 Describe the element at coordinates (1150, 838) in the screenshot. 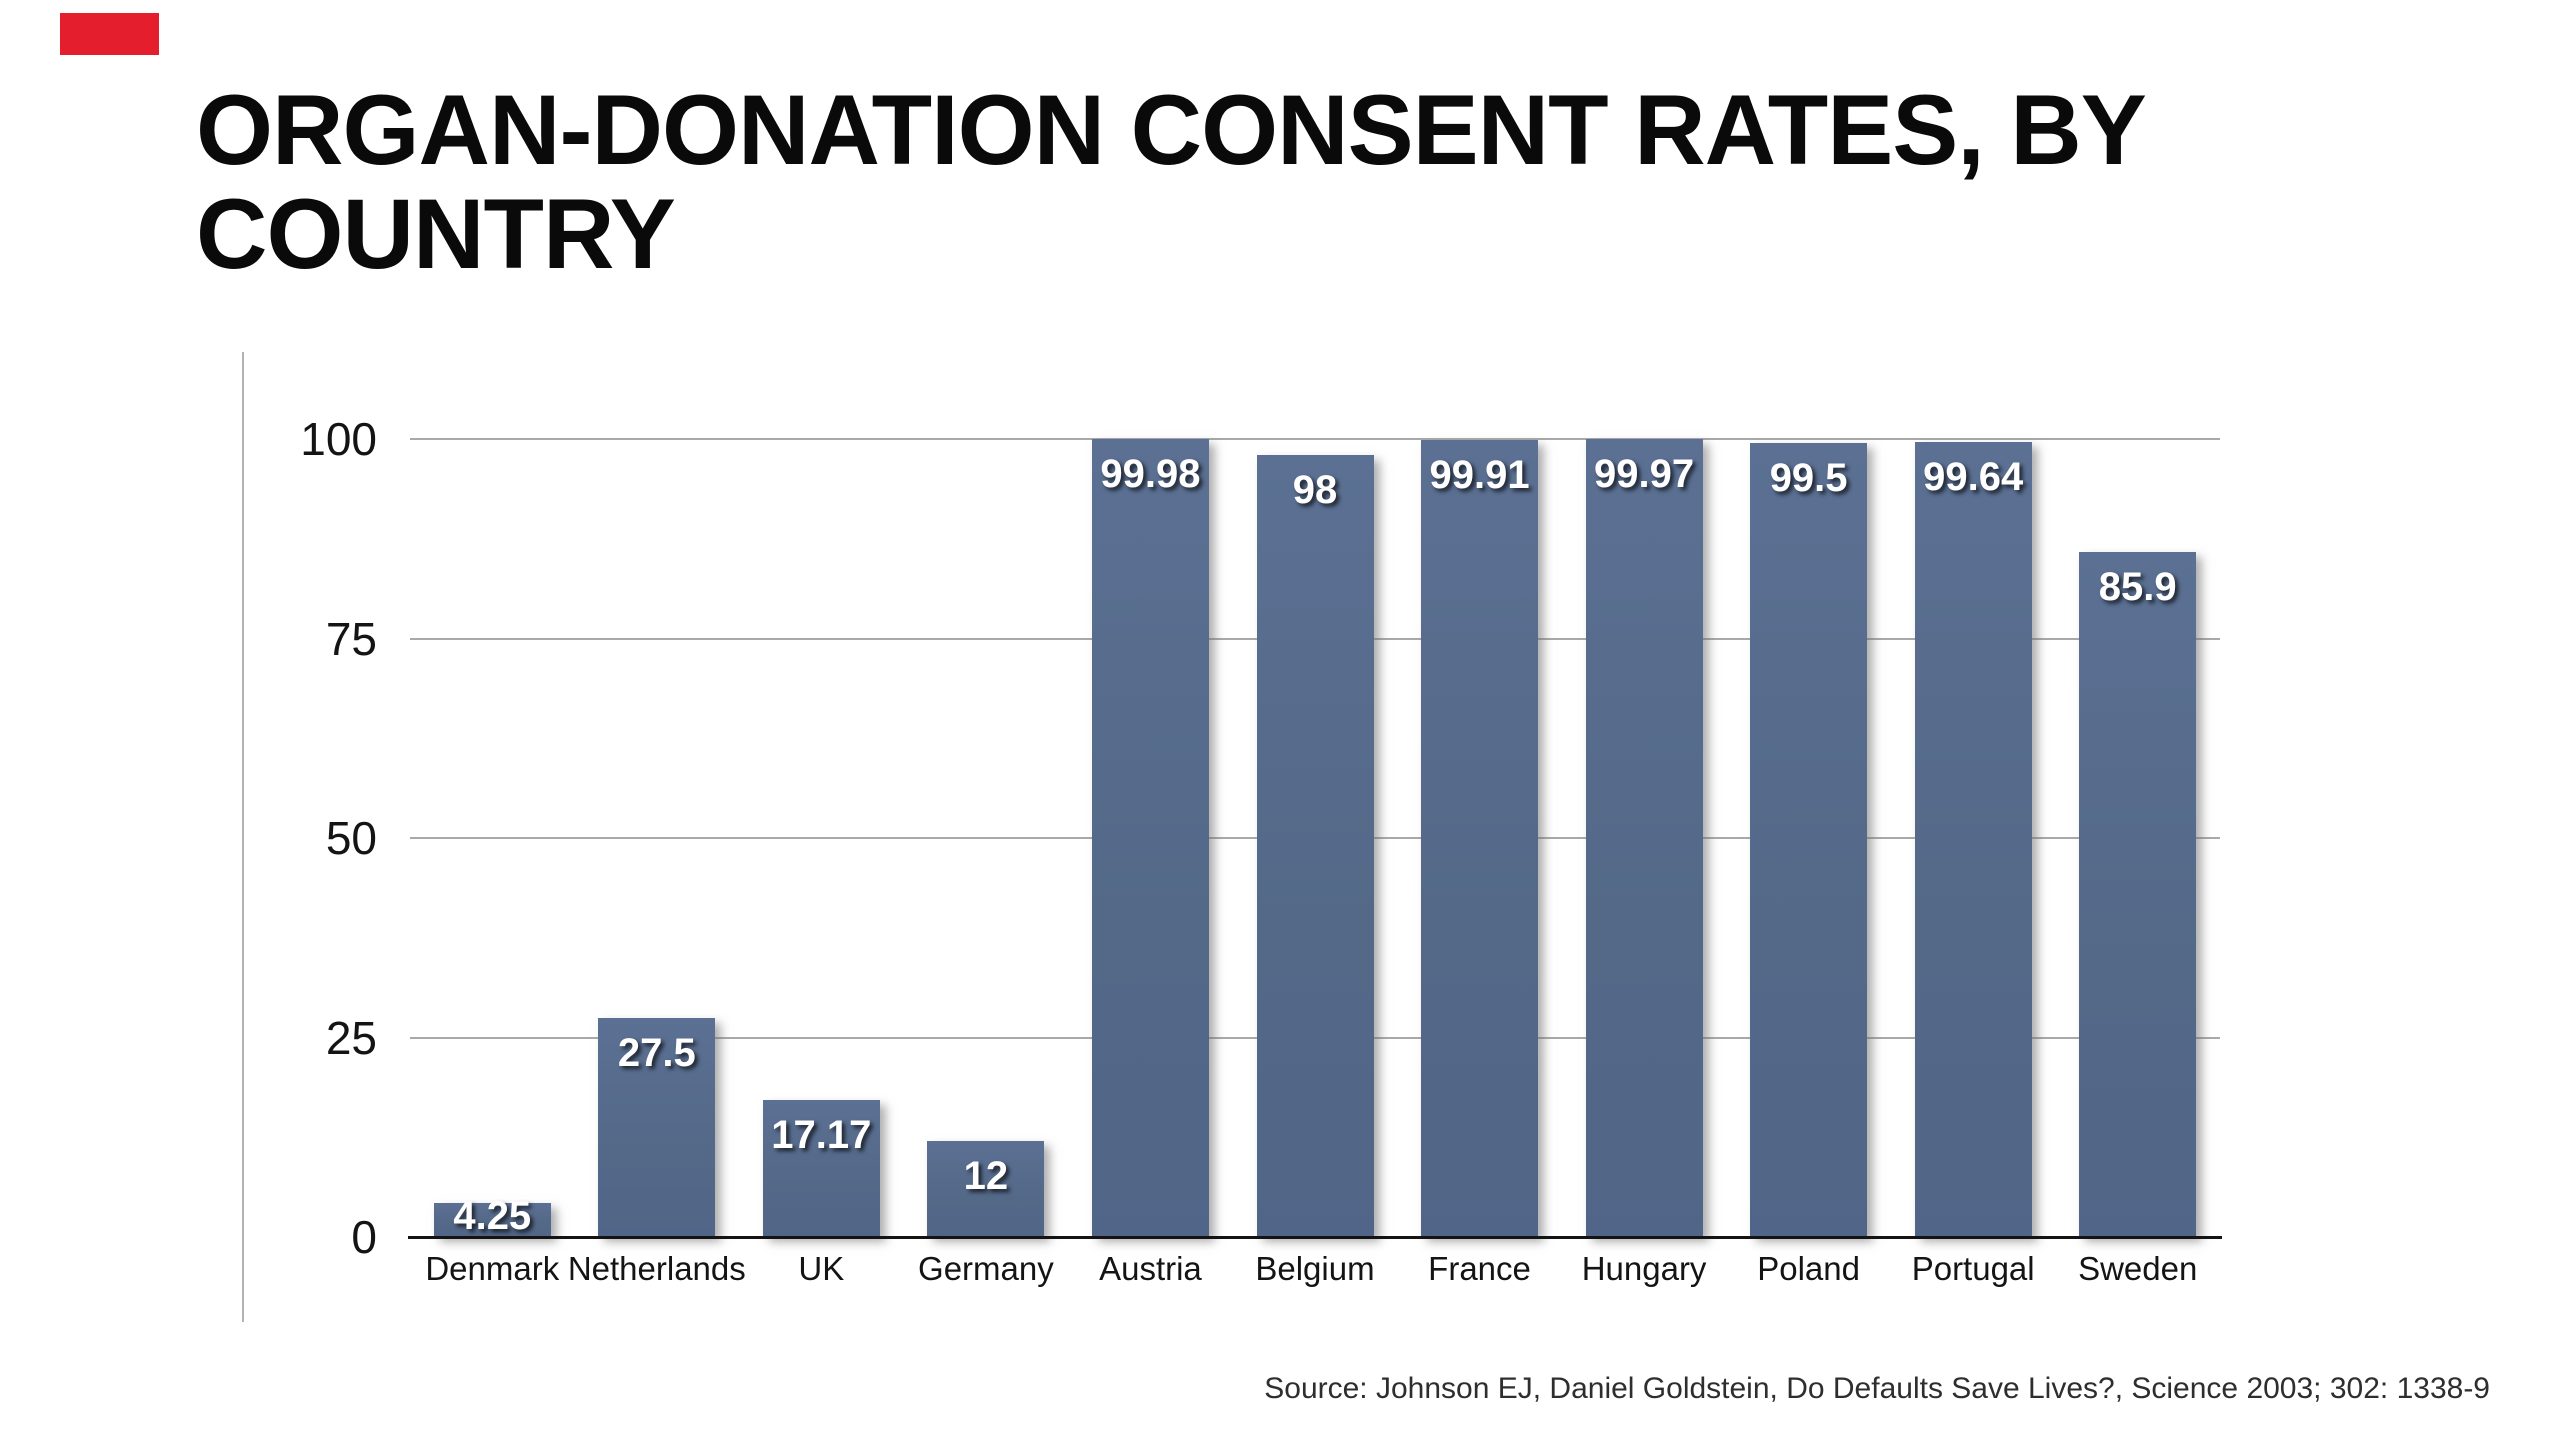

I see `bar-austria` at that location.